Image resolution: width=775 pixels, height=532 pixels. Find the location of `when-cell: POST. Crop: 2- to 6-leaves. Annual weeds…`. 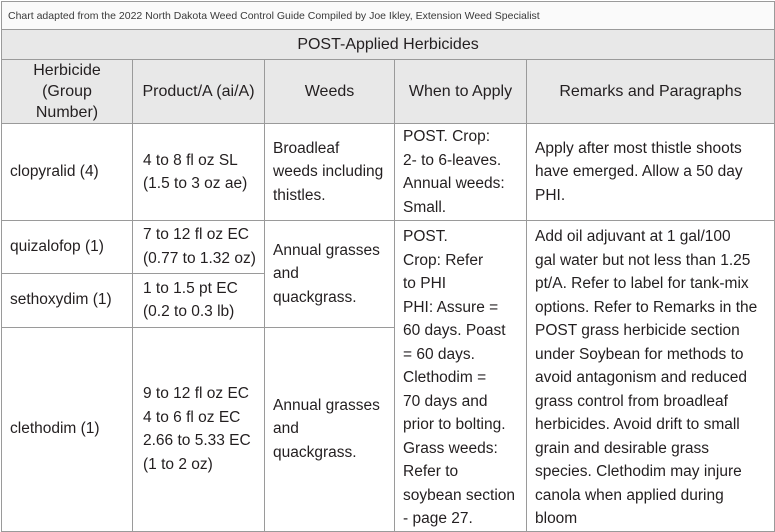

when-cell: POST. Crop: 2- to 6-leaves. Annual weeds… is located at coordinates (460, 172).